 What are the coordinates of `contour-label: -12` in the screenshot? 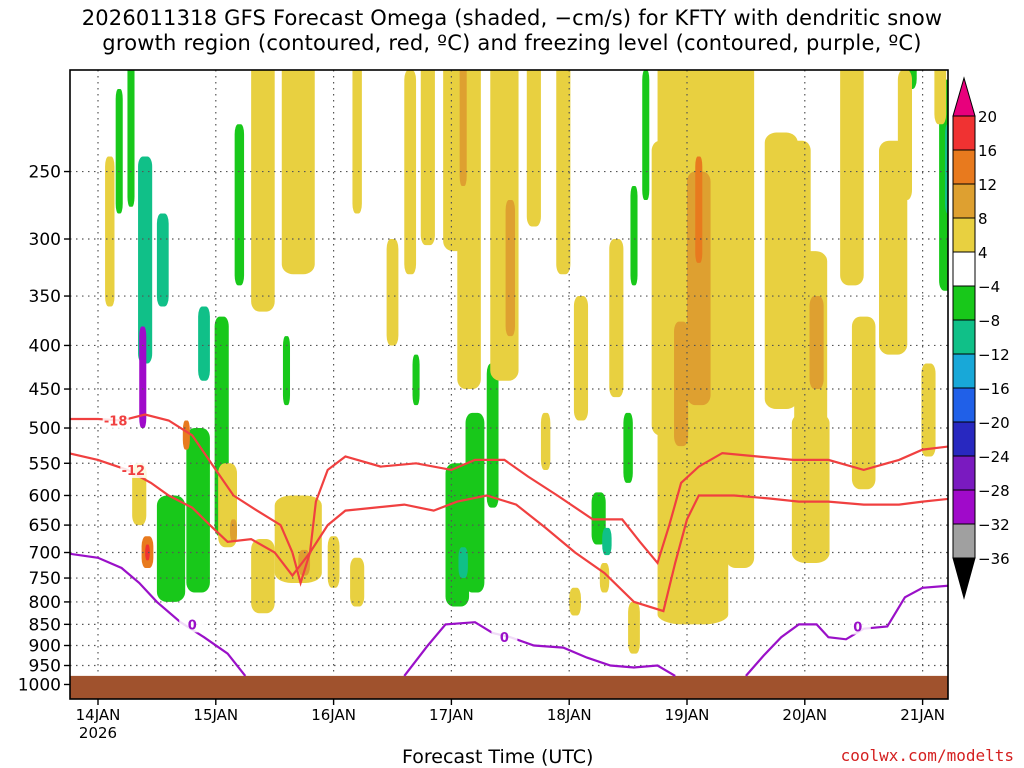 It's located at (134, 471).